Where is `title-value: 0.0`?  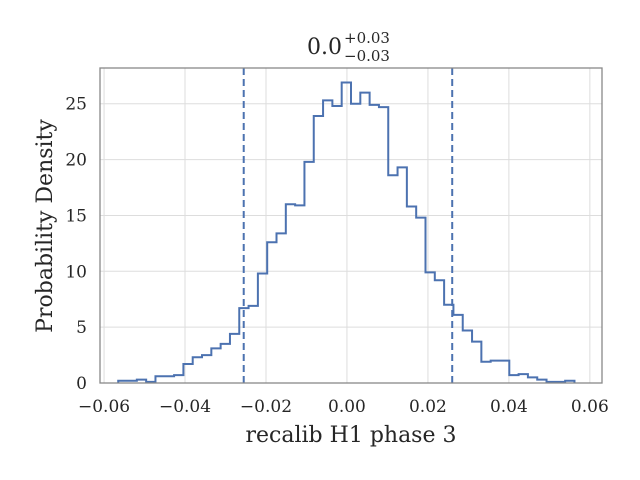
title-value: 0.0 is located at coordinates (324, 47).